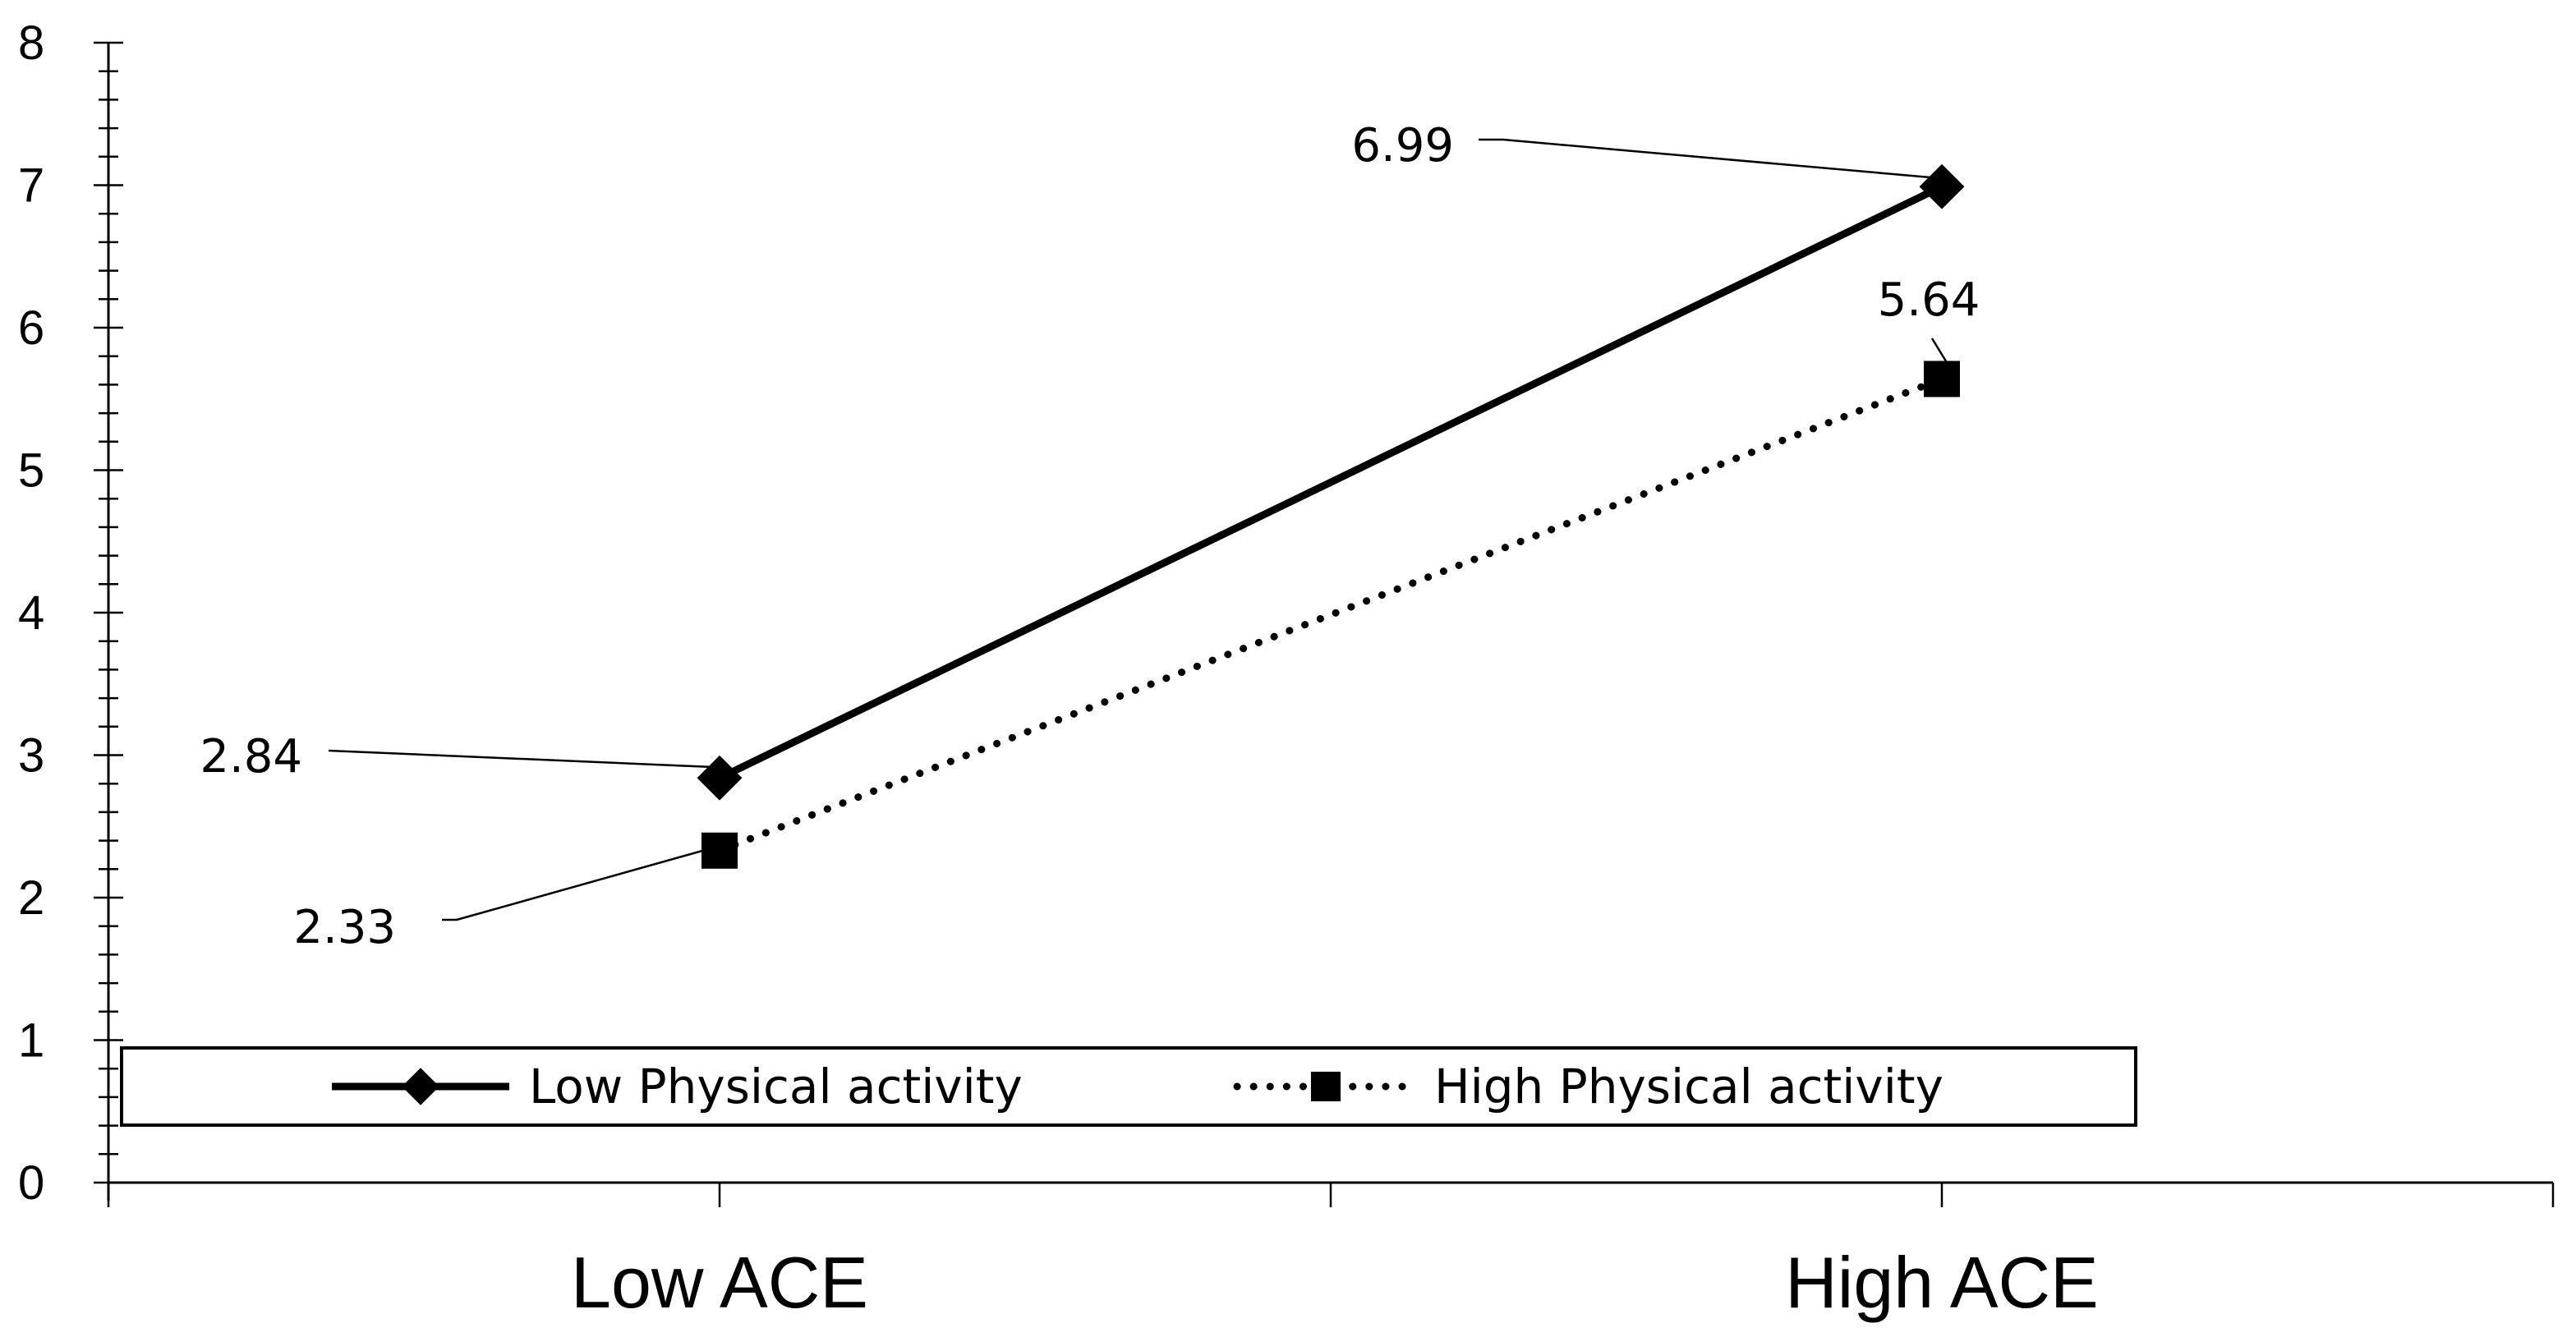 The width and height of the screenshot is (2576, 1337). I want to click on legend-item: High Physical activity, so click(1588, 1086).